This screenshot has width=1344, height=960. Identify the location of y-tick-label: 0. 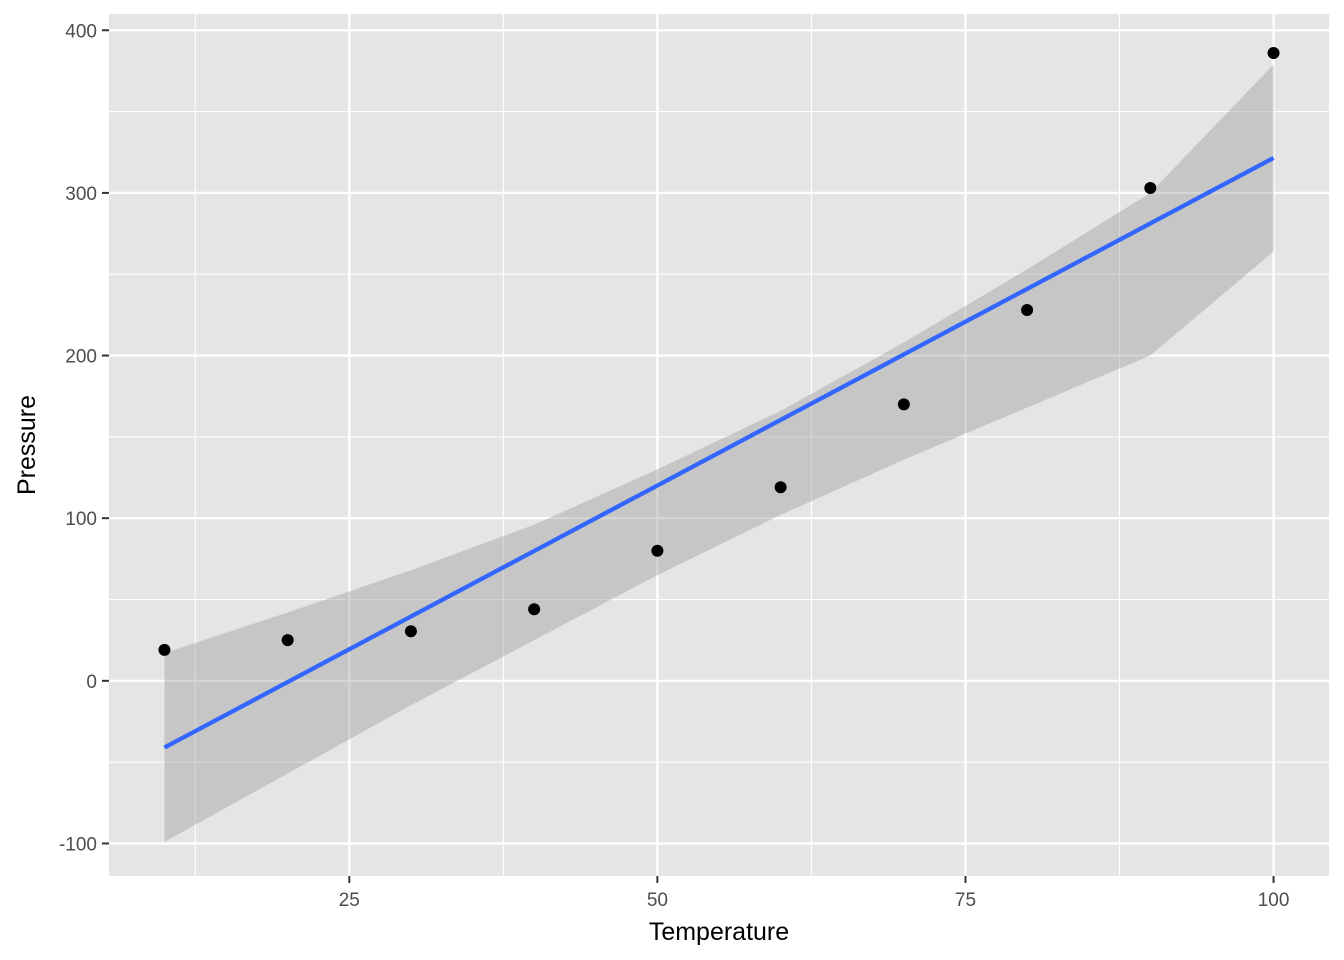
(91, 682).